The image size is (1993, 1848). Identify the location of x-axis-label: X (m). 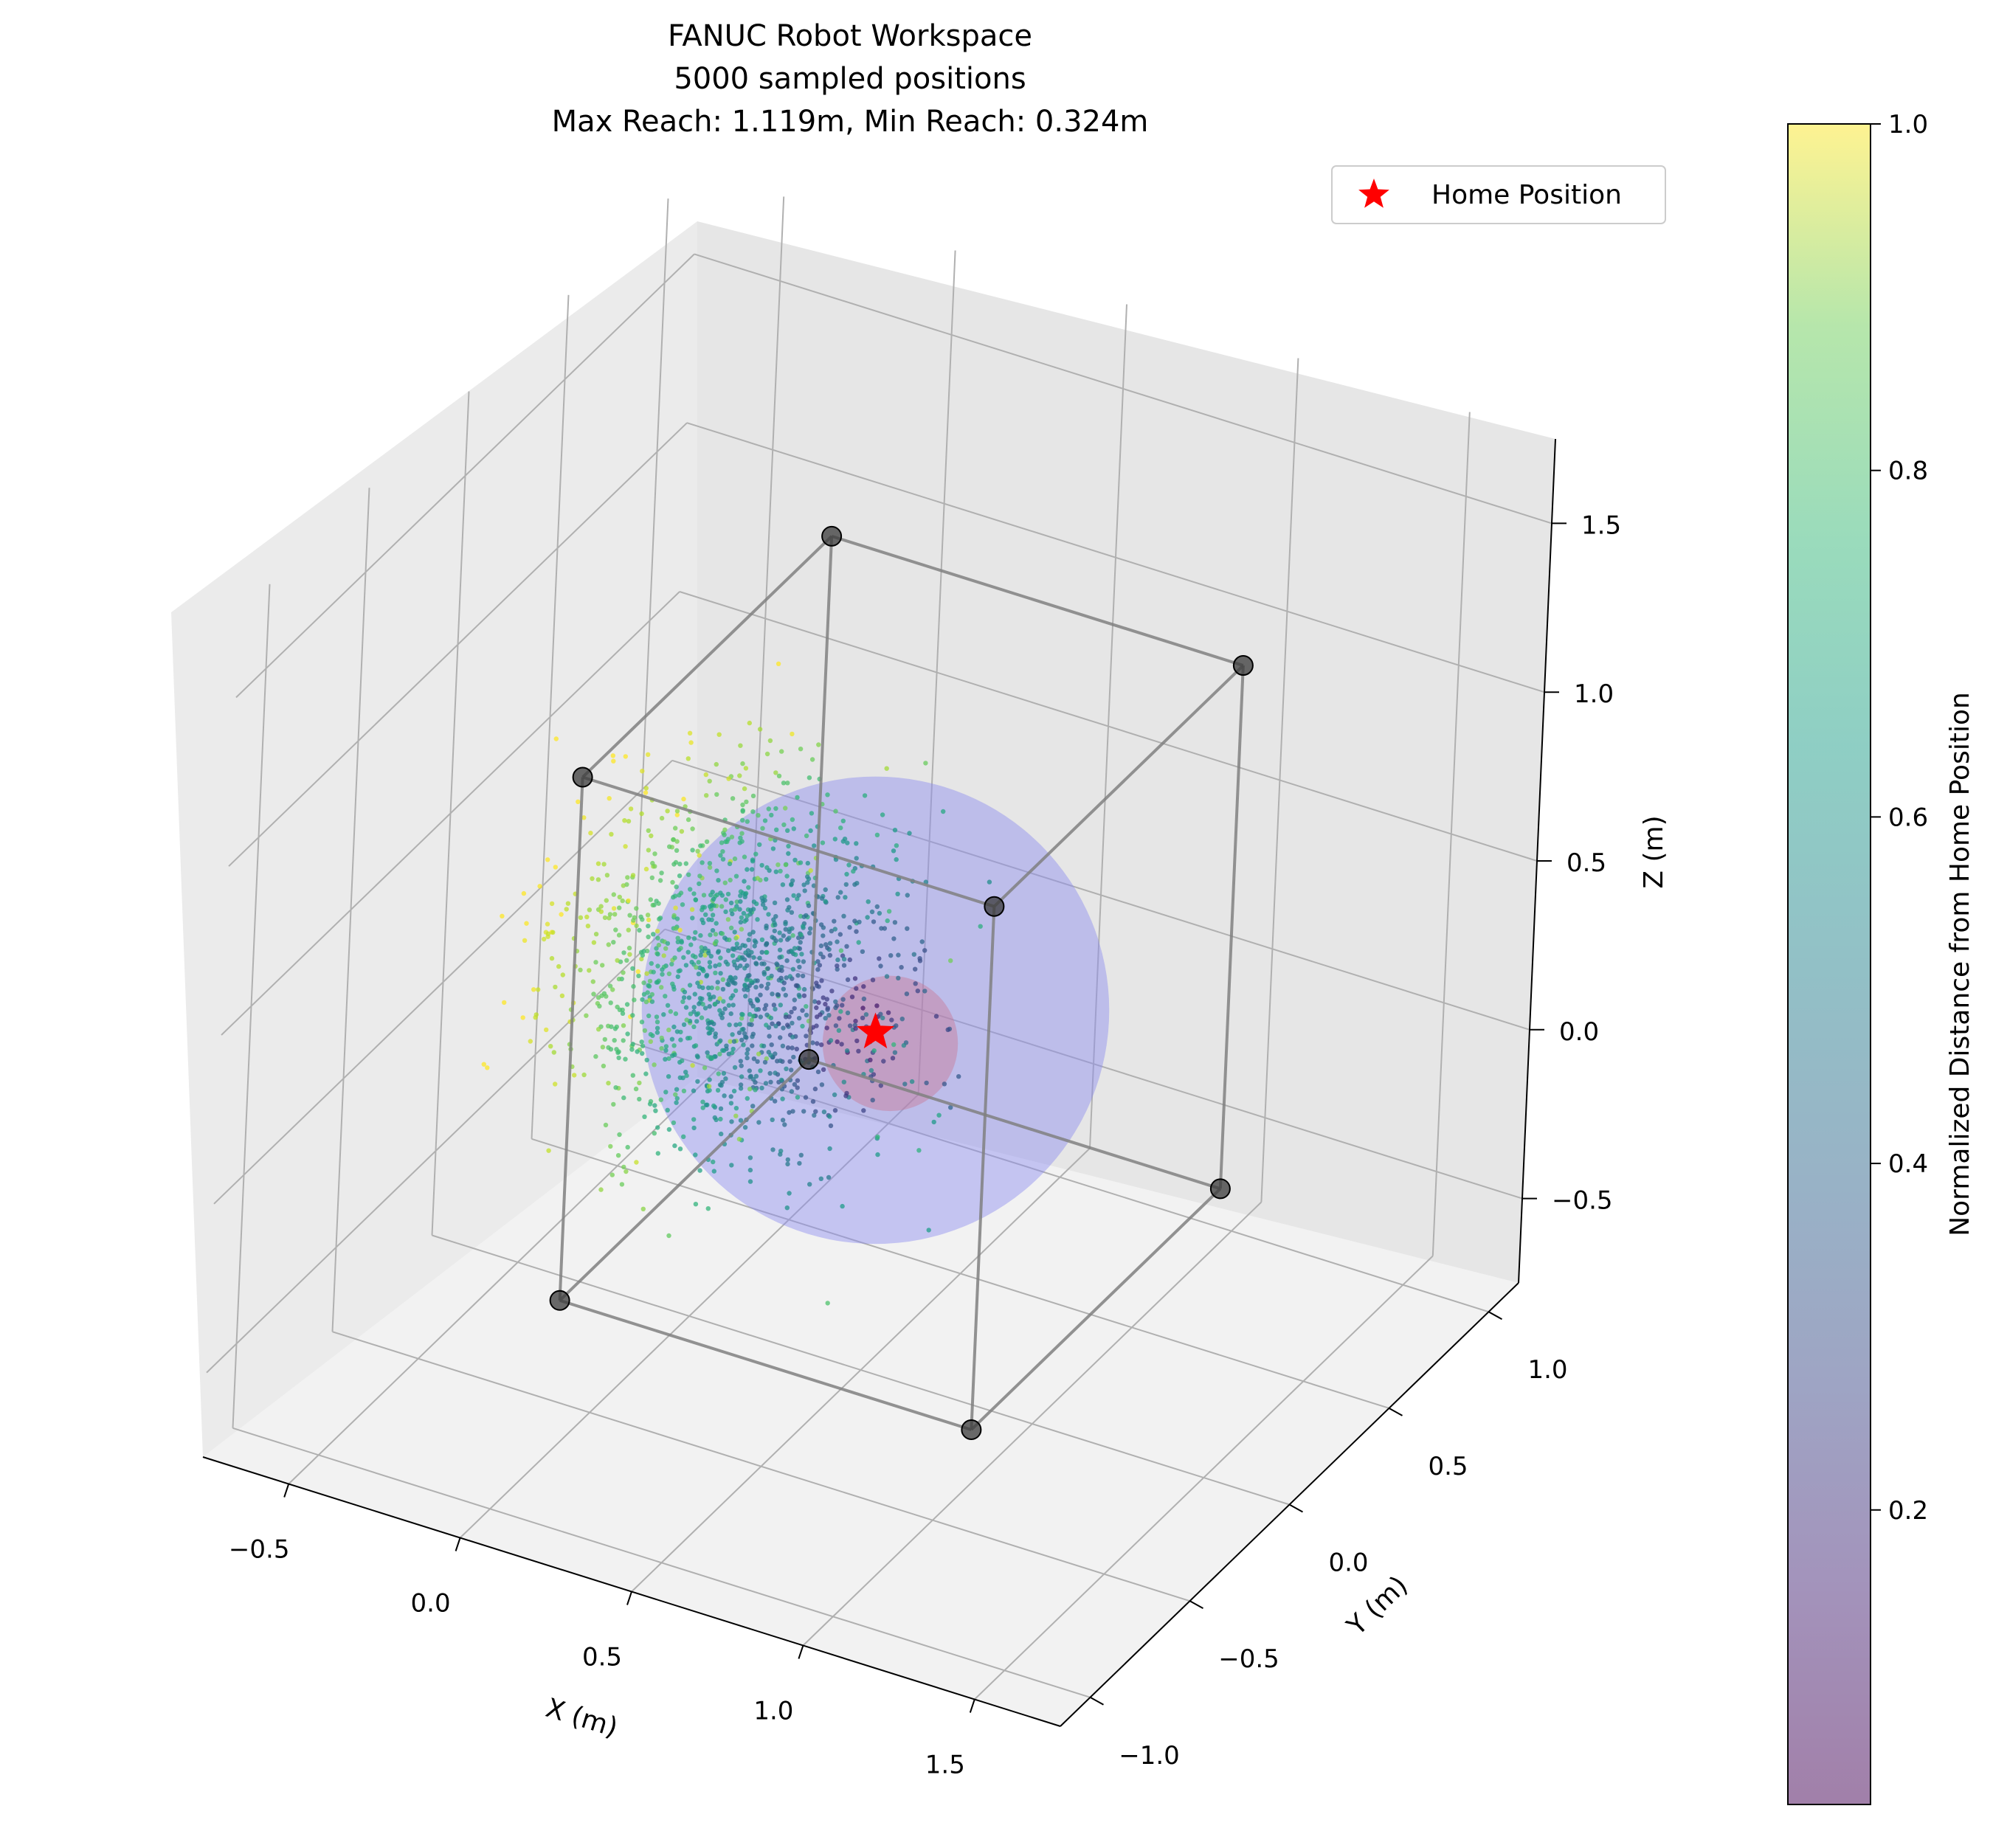
(581, 1718).